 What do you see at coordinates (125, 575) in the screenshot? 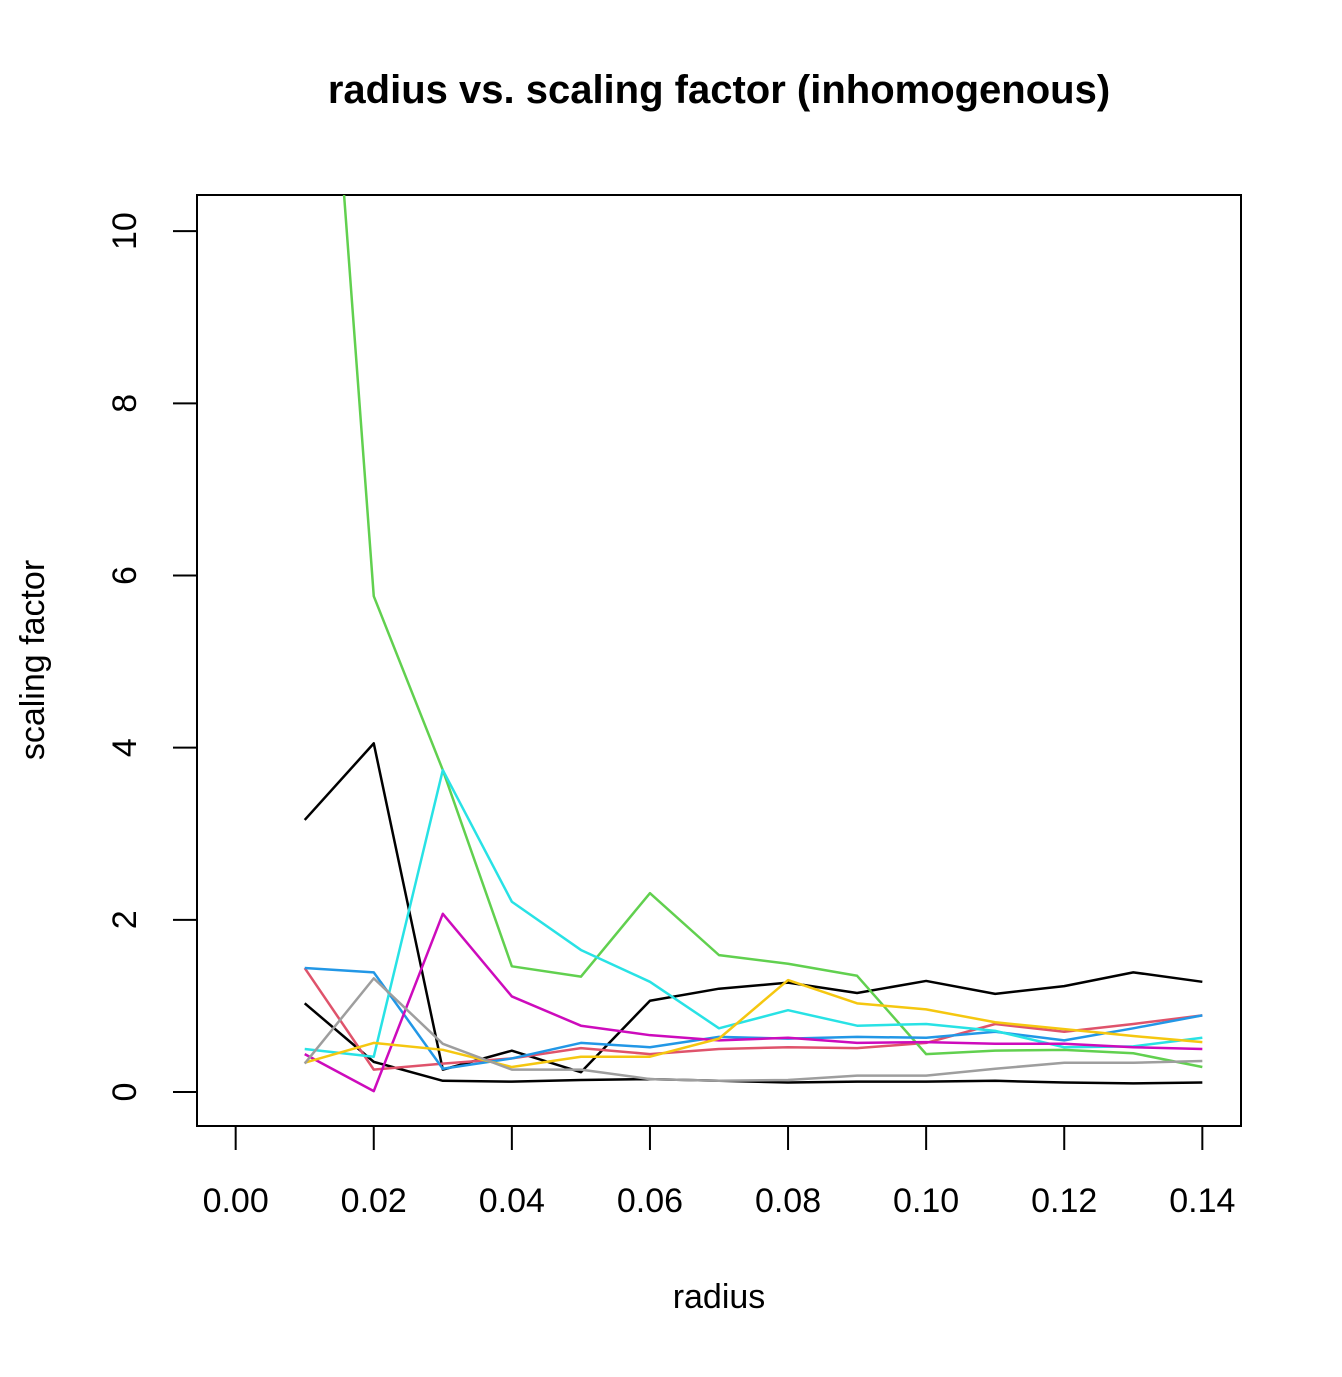
I see `y-tick-label: 6` at bounding box center [125, 575].